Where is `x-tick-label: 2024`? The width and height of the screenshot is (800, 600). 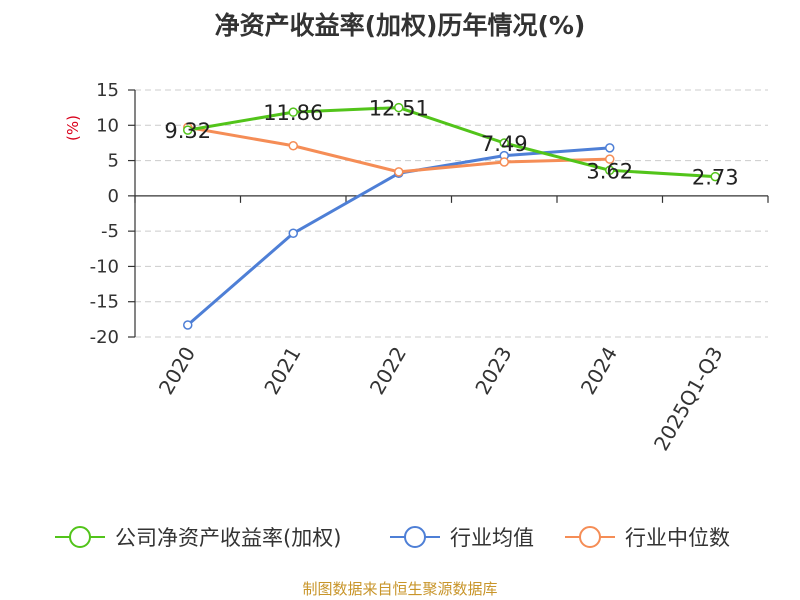
x-tick-label: 2024 is located at coordinates (599, 371).